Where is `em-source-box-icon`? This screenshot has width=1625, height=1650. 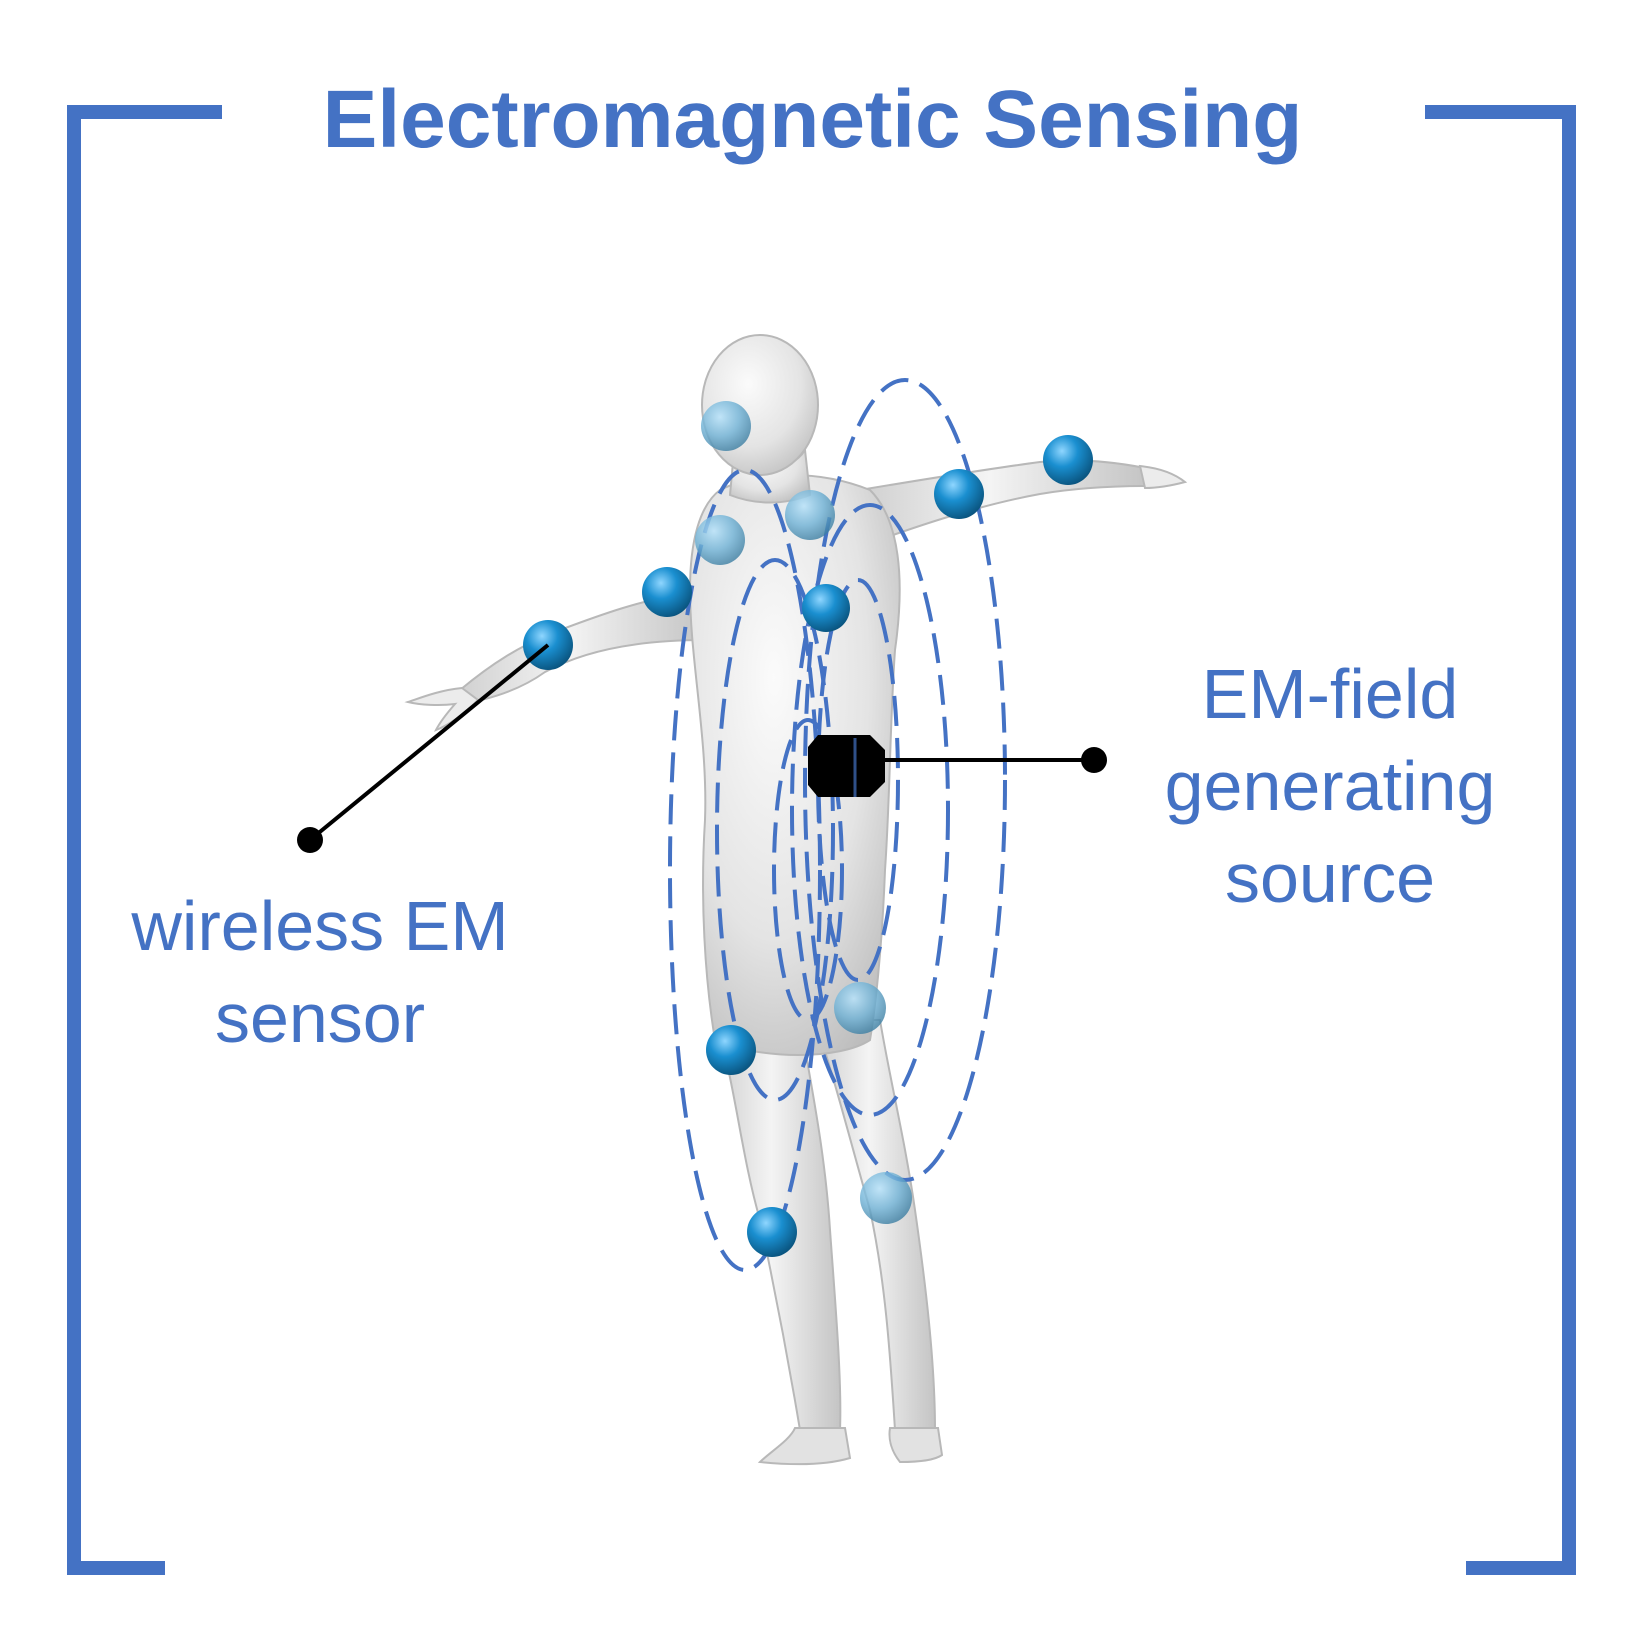 em-source-box-icon is located at coordinates (846, 766).